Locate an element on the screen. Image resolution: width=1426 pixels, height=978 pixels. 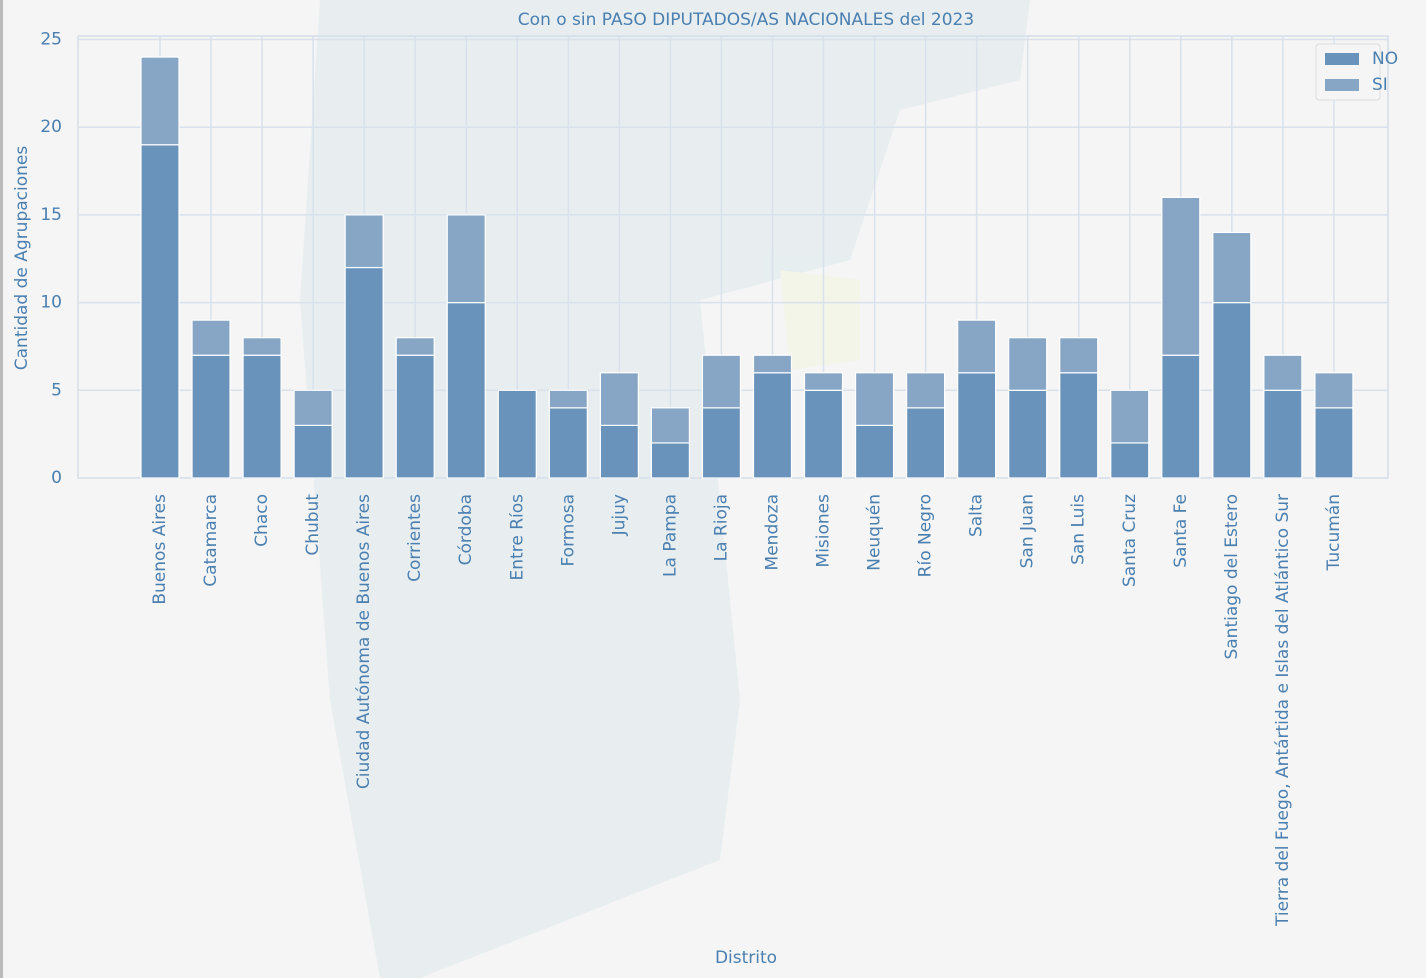
x-tick-label: Mendoza is located at coordinates (772, 532).